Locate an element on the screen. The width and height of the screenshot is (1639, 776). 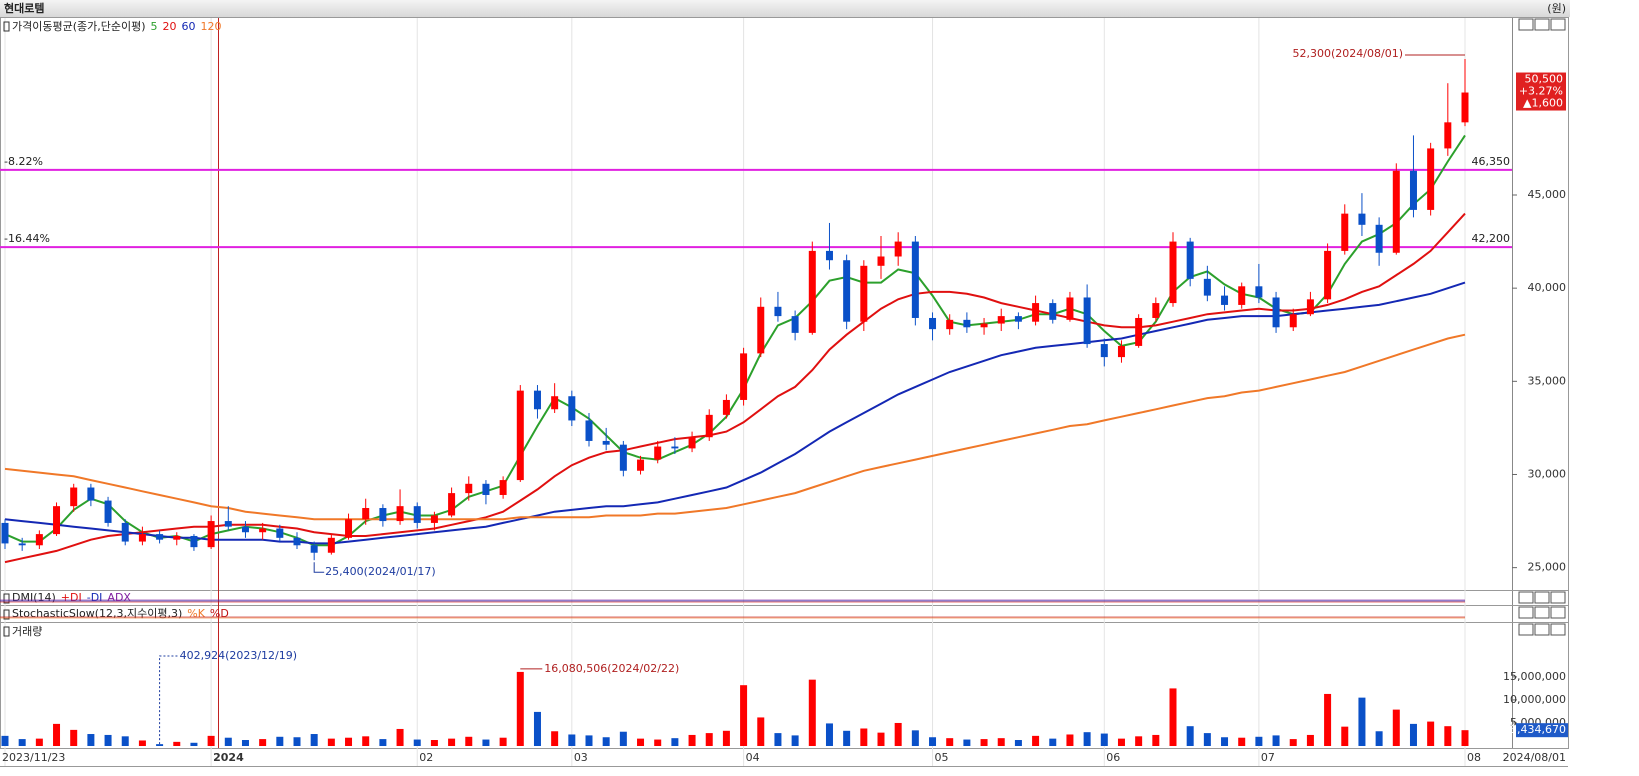
x-tick-label: 2024 is located at coordinates (228, 757).